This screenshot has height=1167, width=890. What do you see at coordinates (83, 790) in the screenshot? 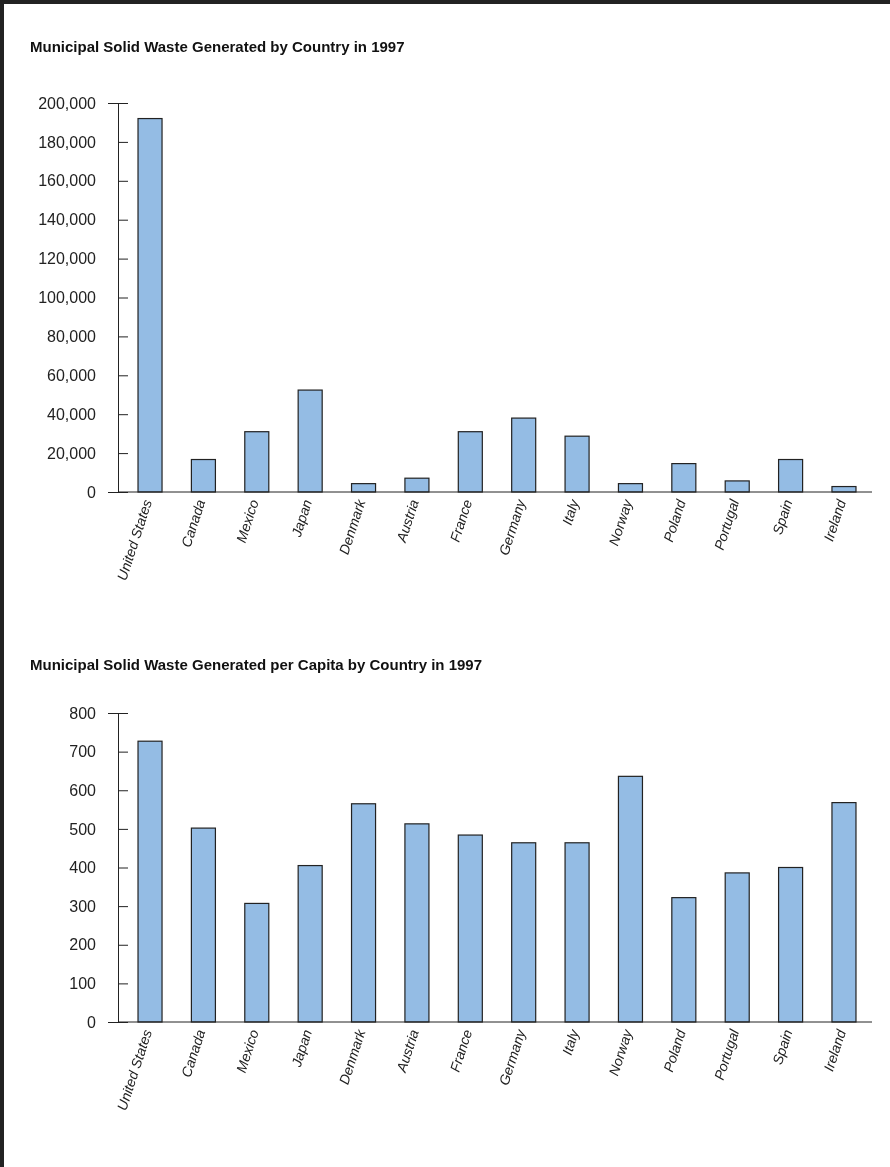
I see `y-tick-label: 600` at bounding box center [83, 790].